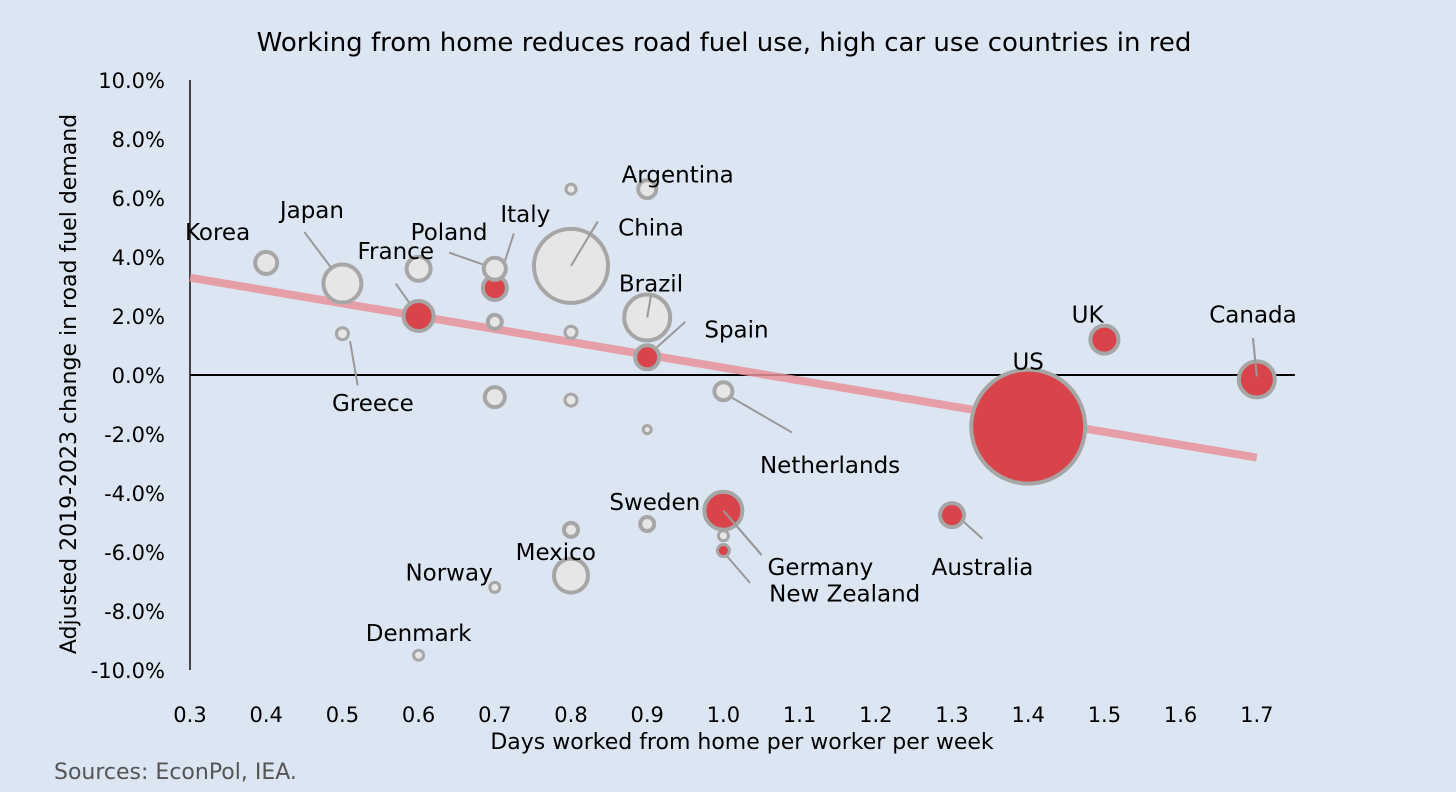  I want to click on country-label: Argentina, so click(678, 175).